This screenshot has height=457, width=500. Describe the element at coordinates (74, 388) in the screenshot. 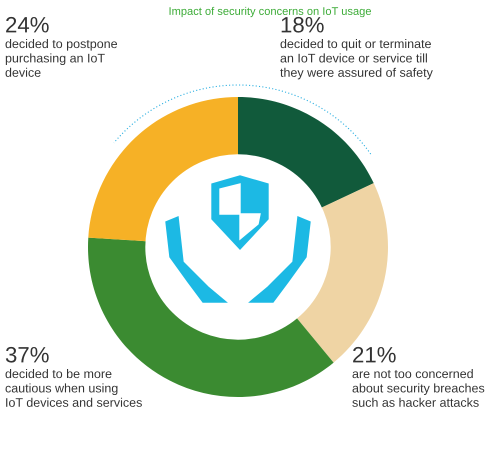

I see `slice-label: decided to be more cautious when using IoT devices and services` at that location.